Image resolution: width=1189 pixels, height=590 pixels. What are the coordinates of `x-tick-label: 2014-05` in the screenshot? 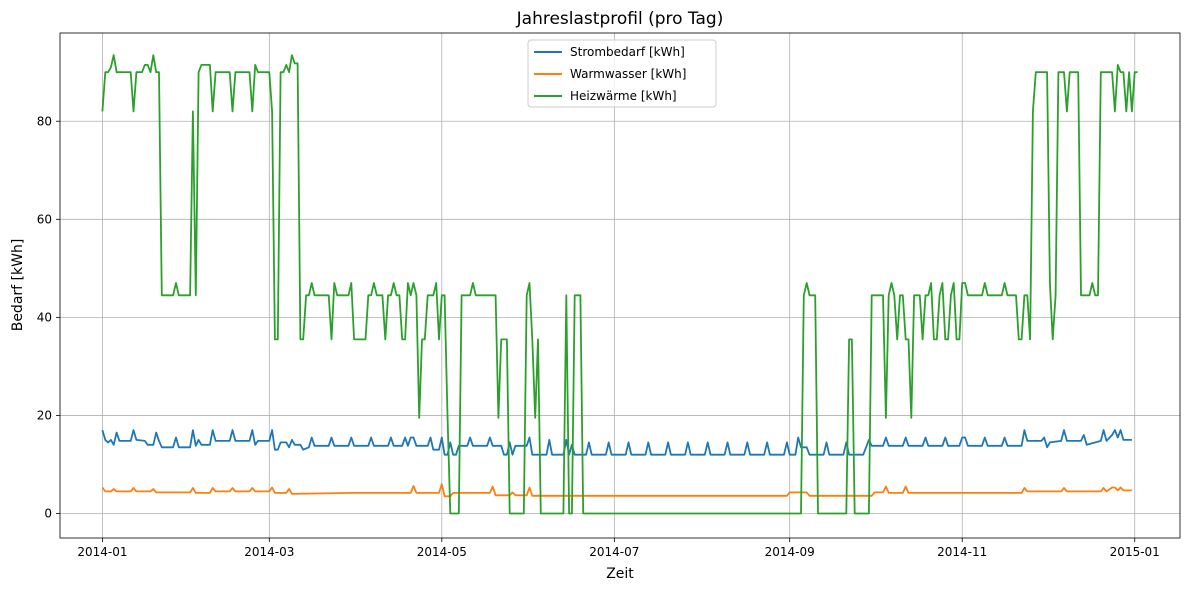 It's located at (442, 552).